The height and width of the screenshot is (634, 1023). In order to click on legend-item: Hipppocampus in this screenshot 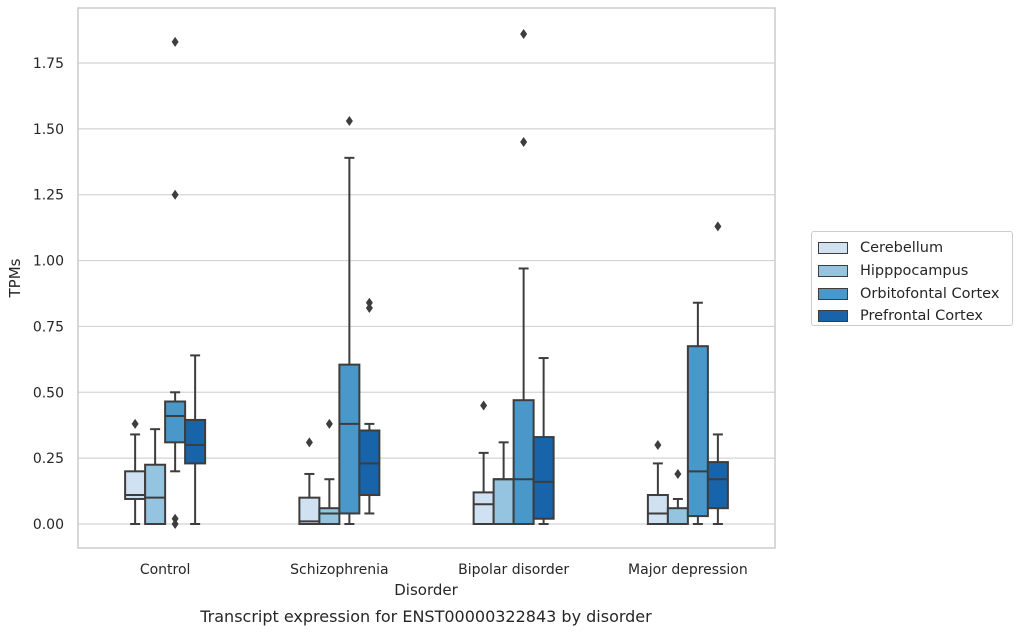, I will do `click(915, 271)`.